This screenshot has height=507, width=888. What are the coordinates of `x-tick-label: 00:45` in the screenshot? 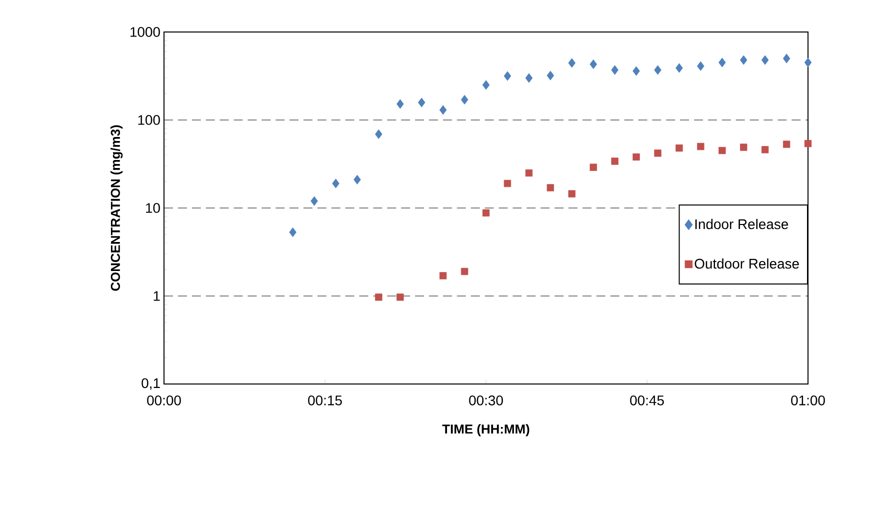 It's located at (647, 400).